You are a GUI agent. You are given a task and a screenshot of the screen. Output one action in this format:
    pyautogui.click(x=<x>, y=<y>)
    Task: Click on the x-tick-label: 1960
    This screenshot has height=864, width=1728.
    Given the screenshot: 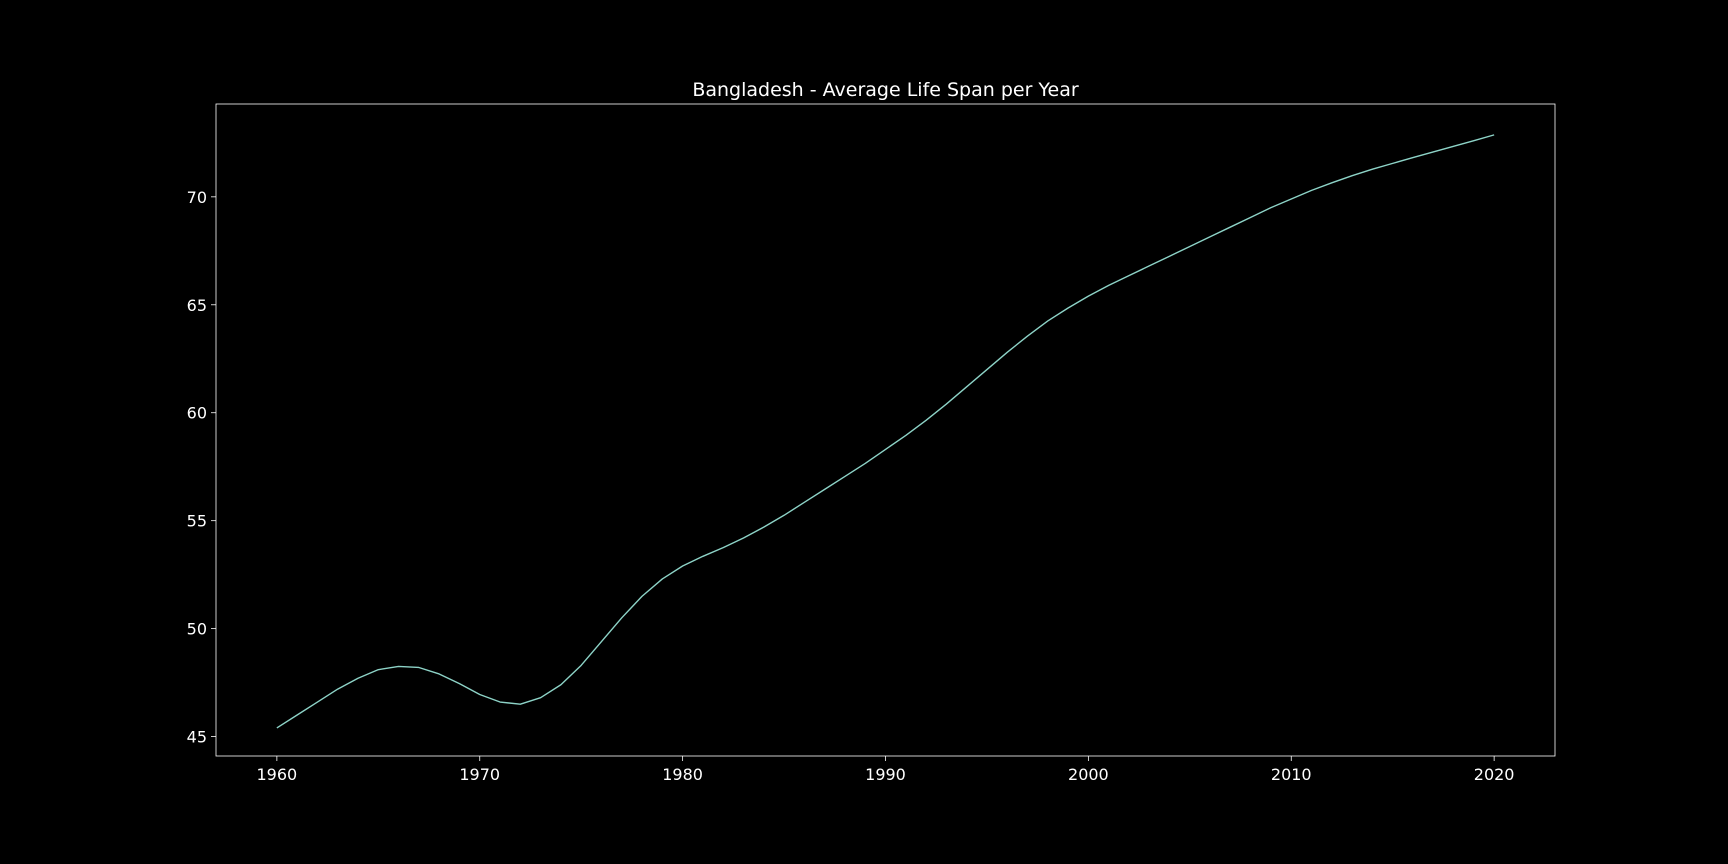 What is the action you would take?
    pyautogui.click(x=277, y=774)
    